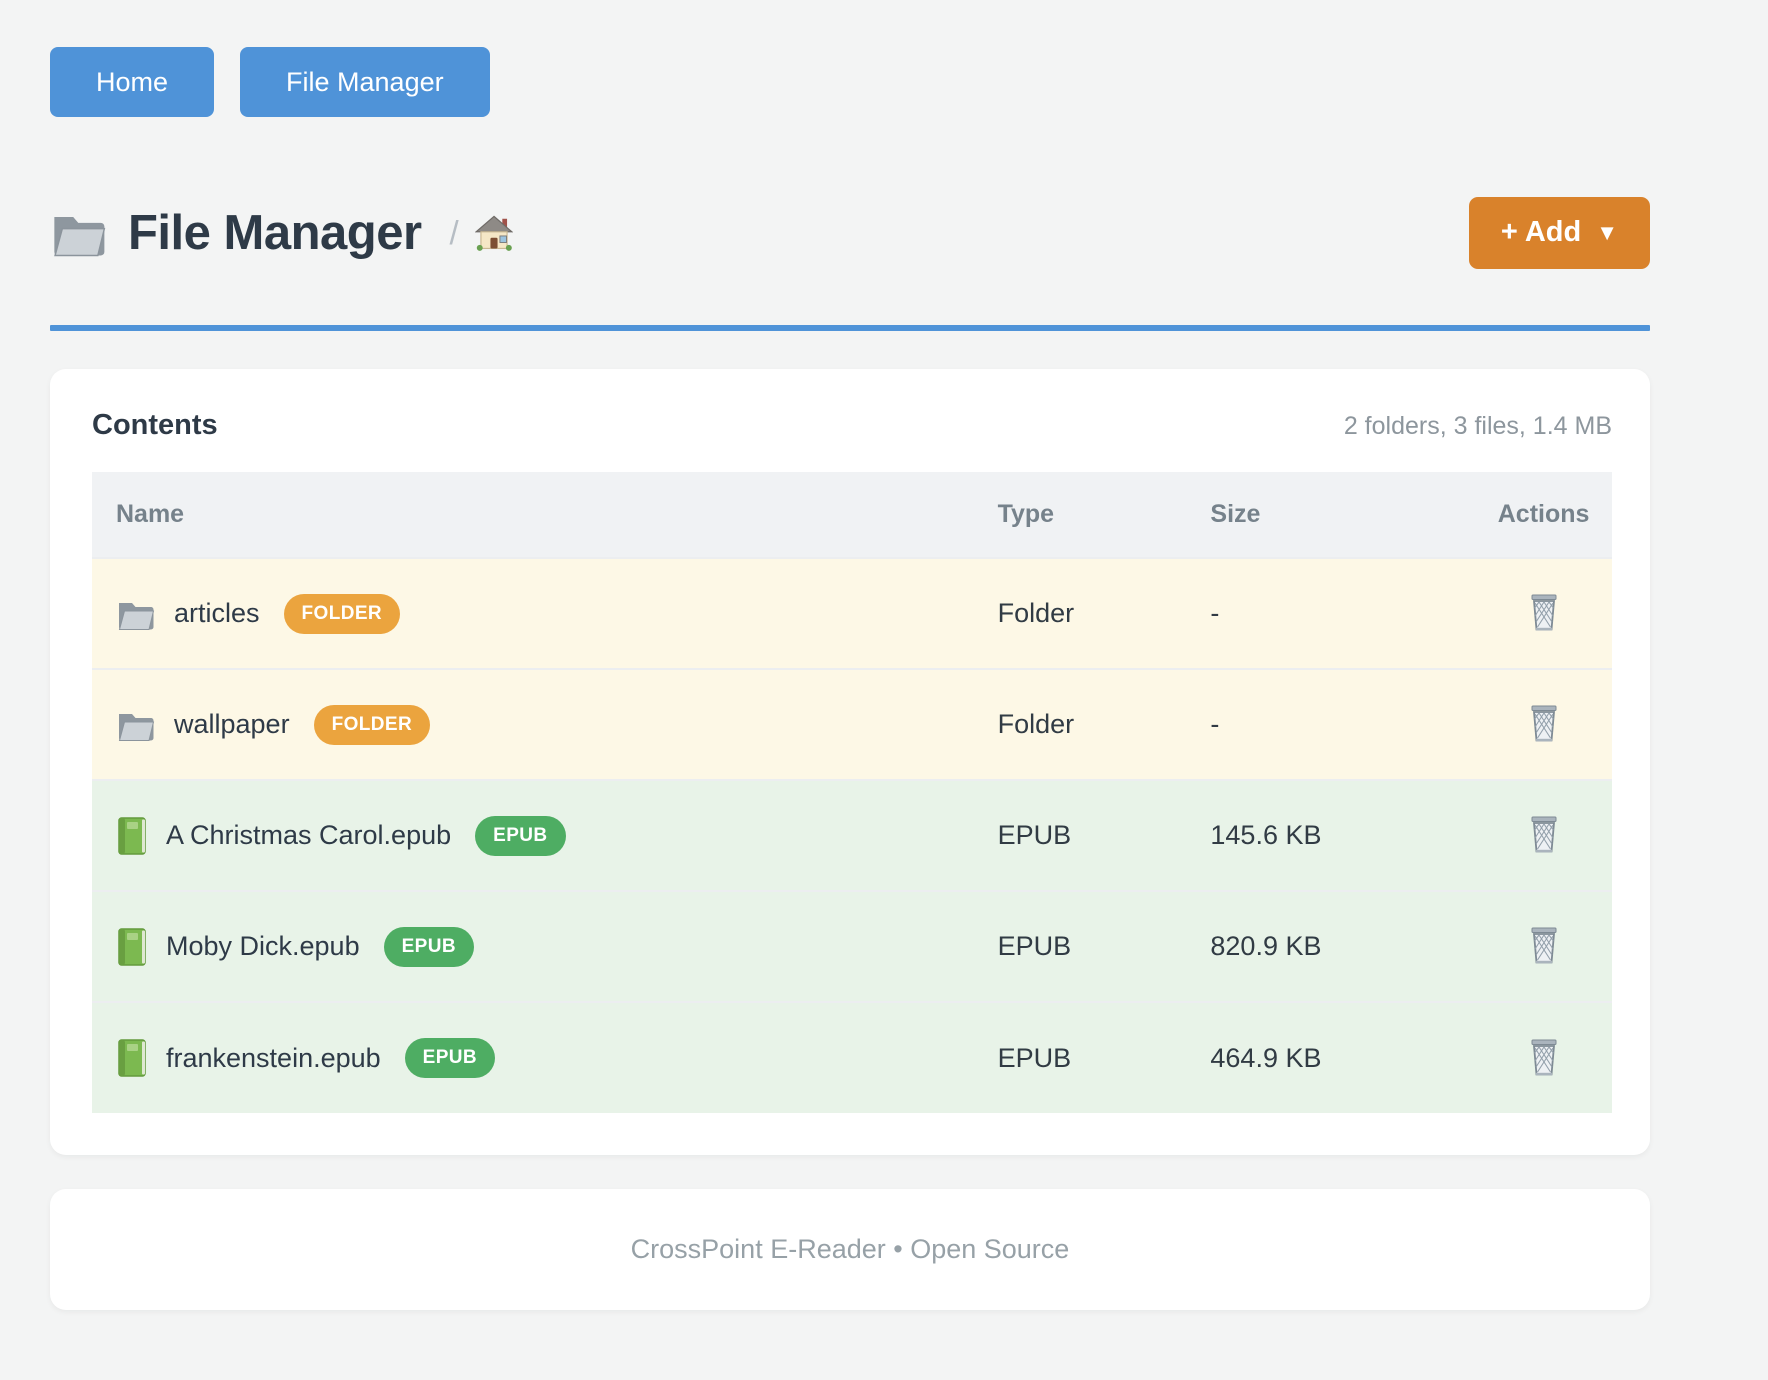  Describe the element at coordinates (1331, 515) in the screenshot. I see `col-header-size: Size` at that location.